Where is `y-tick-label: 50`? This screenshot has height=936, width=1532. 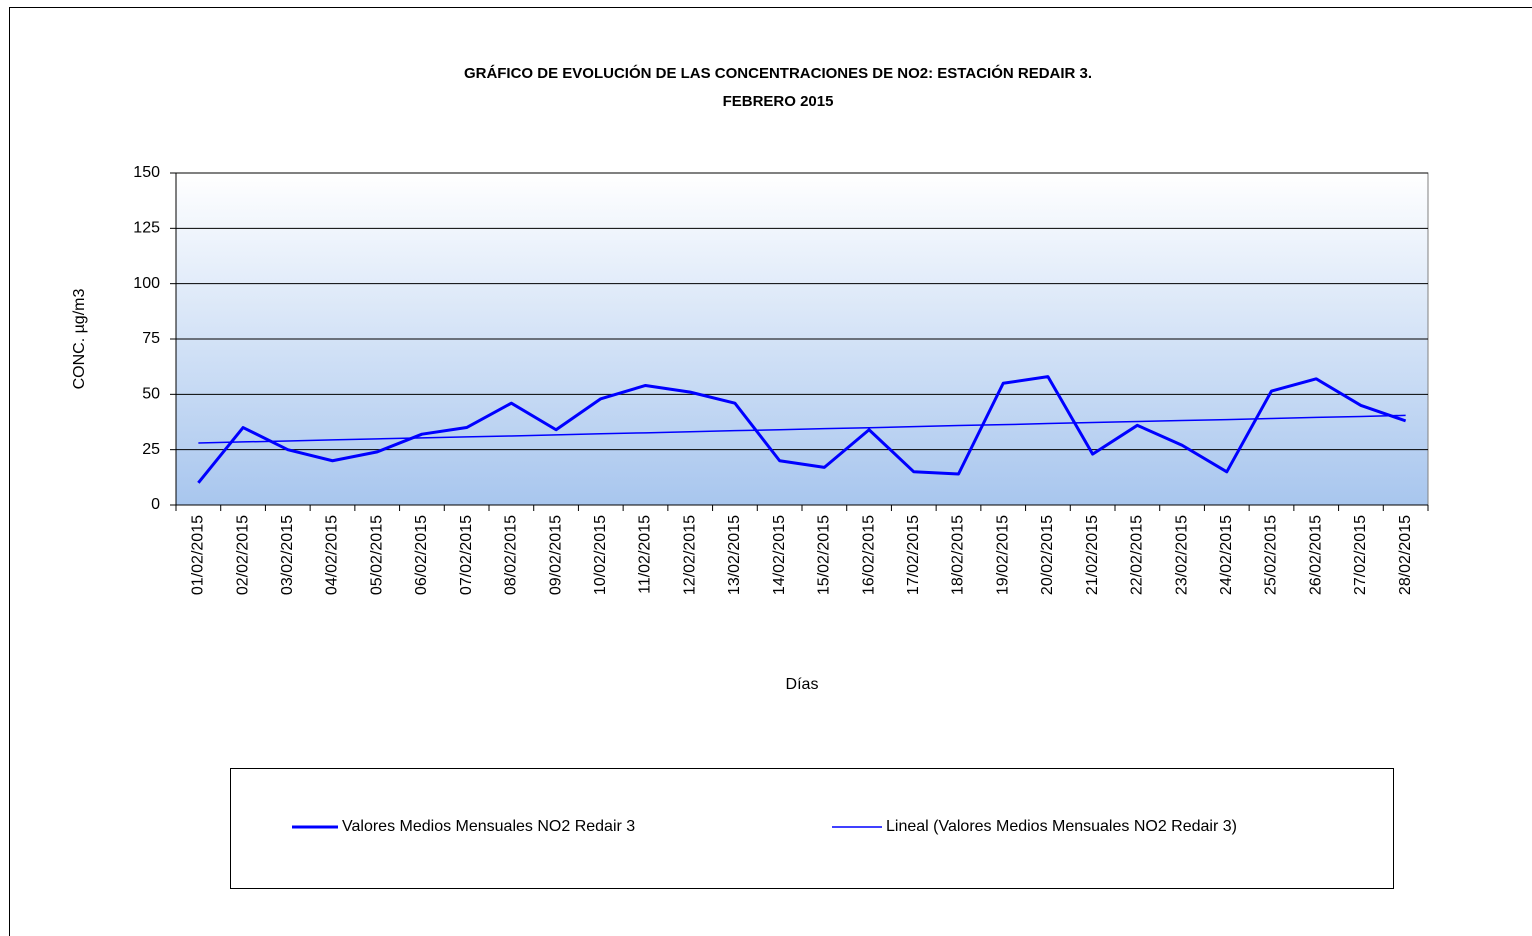 y-tick-label: 50 is located at coordinates (151, 394).